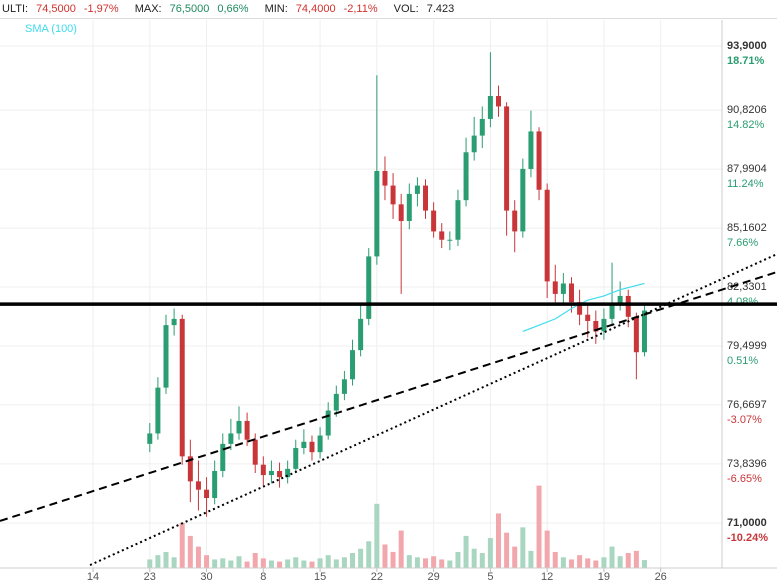 The height and width of the screenshot is (585, 777). I want to click on legend-entry: SMA (100), so click(51, 29).